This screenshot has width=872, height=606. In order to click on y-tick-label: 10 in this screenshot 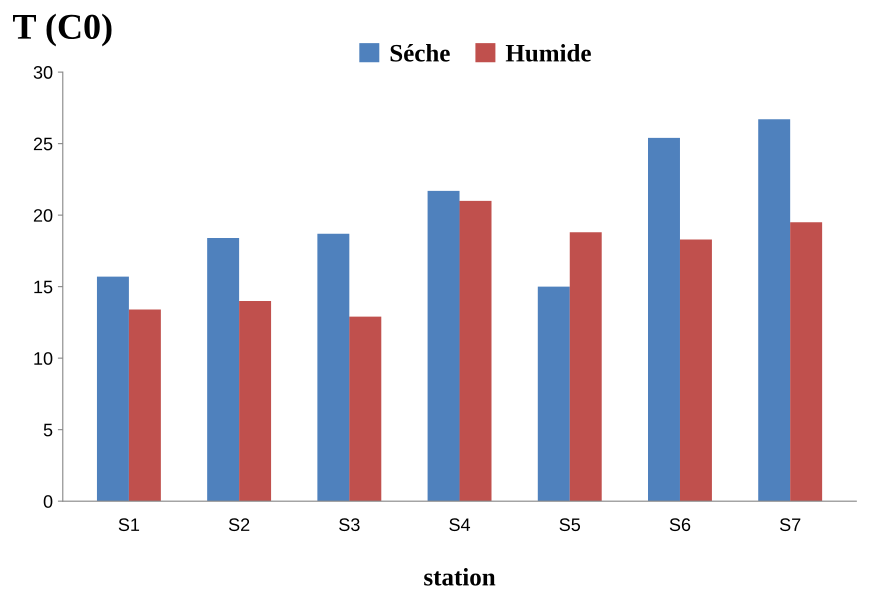, I will do `click(43, 358)`.